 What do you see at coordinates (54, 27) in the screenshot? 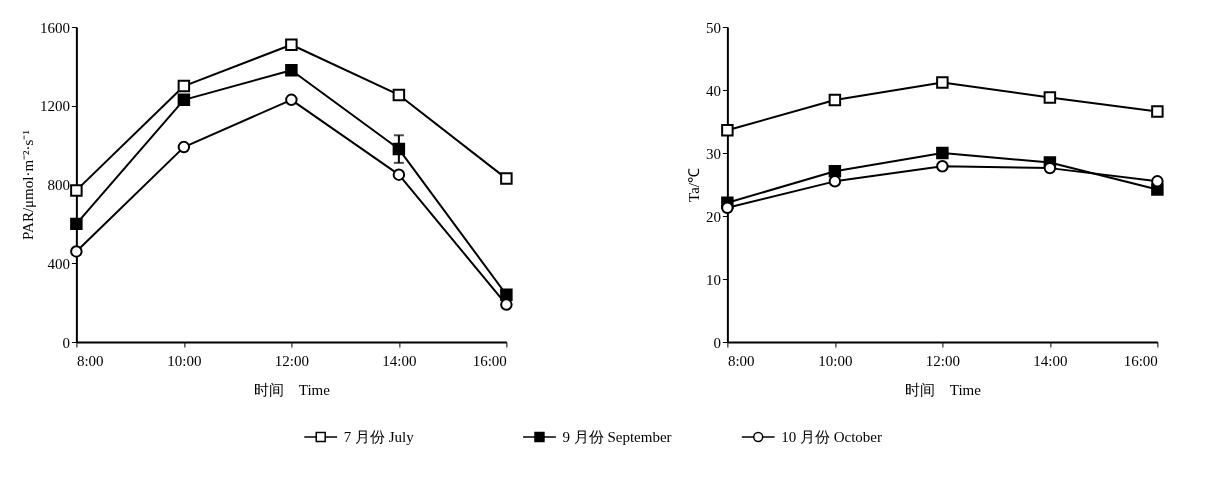
I see `y-tick-label: 1600` at bounding box center [54, 27].